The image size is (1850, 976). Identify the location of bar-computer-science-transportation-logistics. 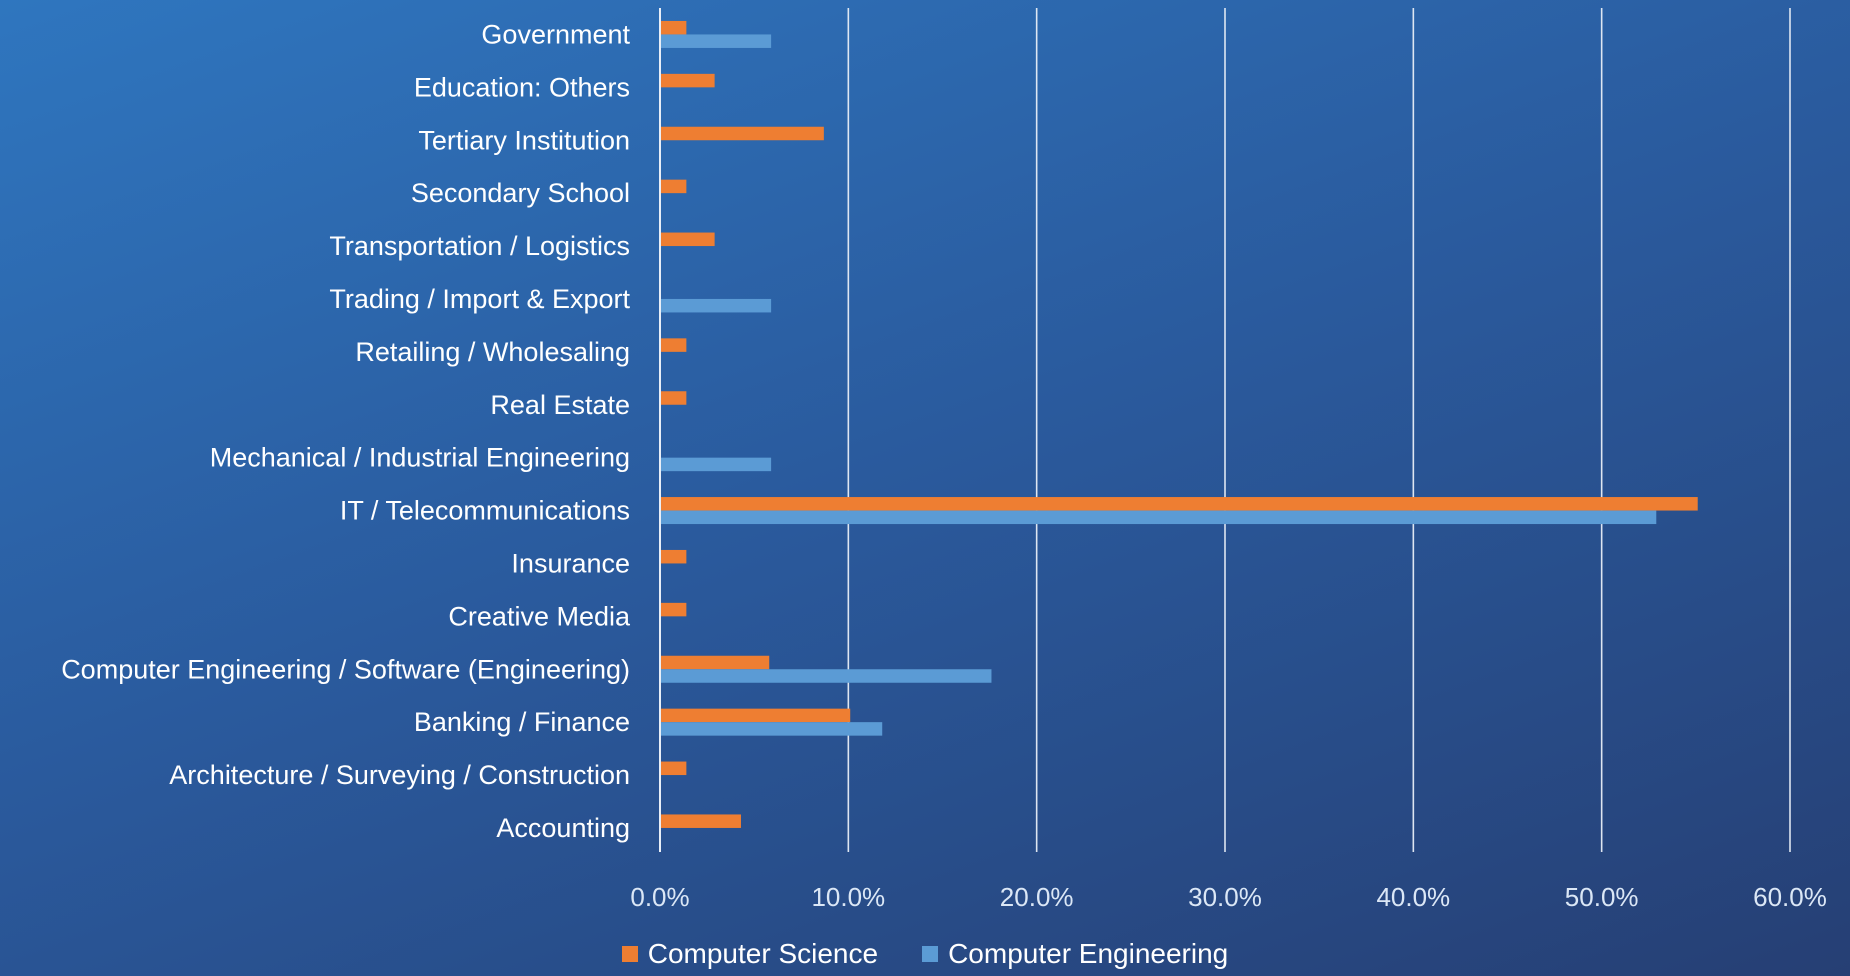
(687, 239).